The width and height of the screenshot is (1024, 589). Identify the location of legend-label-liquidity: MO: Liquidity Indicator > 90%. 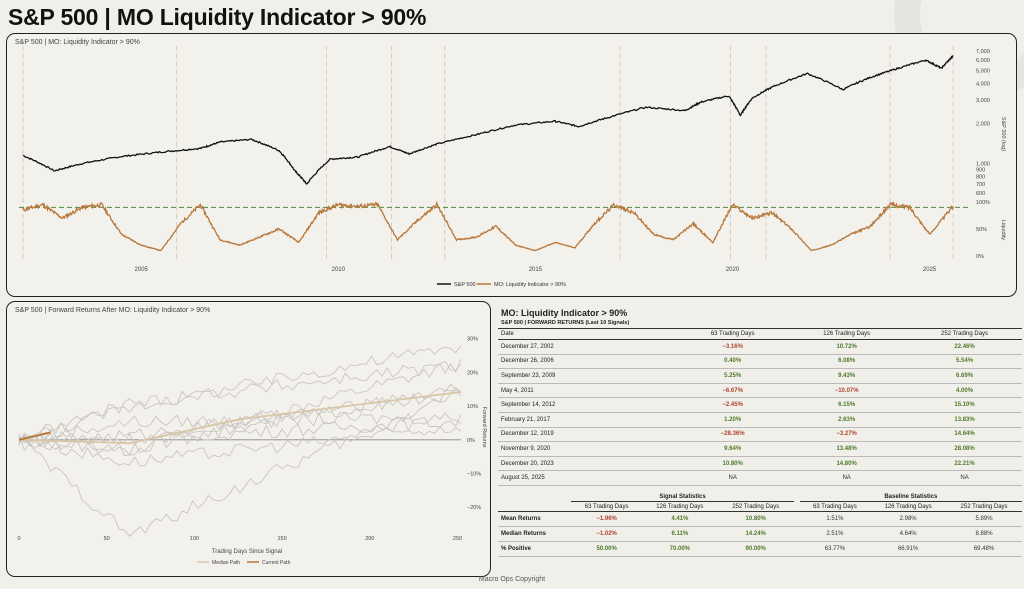
(530, 285).